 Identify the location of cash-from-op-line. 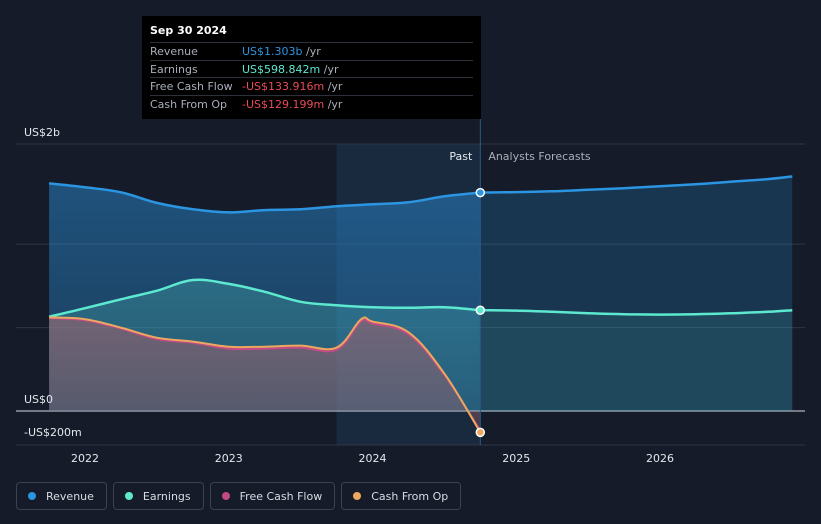
(265, 374).